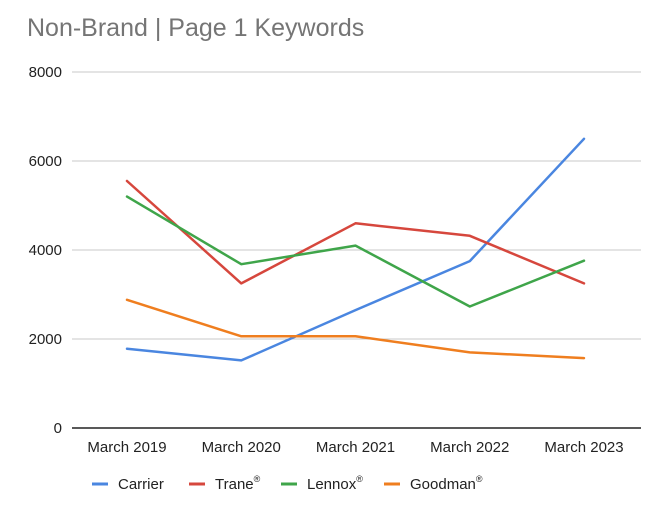  Describe the element at coordinates (241, 447) in the screenshot. I see `x-tick-label: March 2020` at that location.